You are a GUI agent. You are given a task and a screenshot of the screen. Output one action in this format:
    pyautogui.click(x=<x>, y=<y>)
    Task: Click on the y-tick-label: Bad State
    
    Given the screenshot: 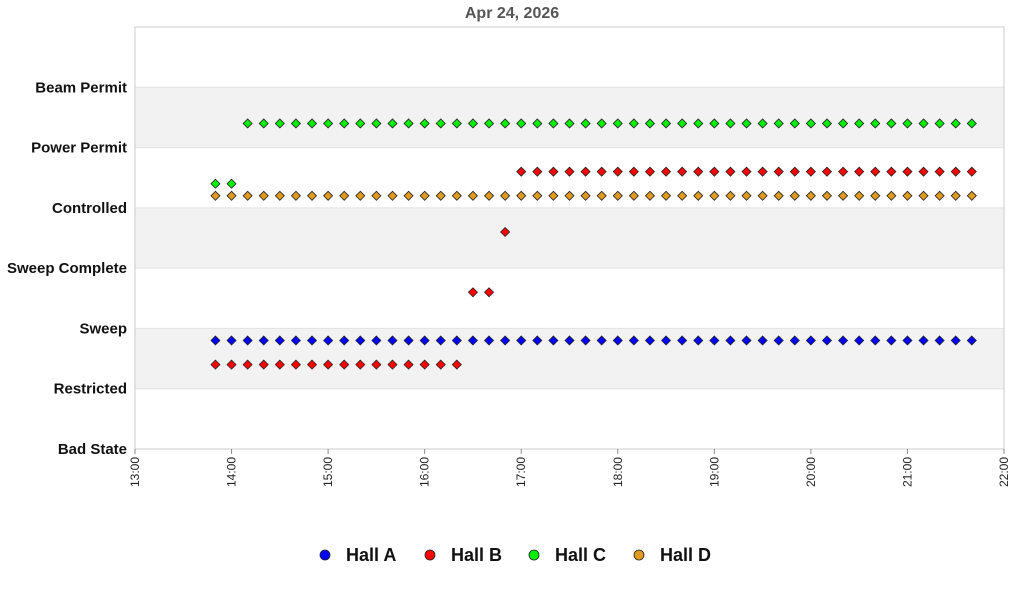 What is the action you would take?
    pyautogui.click(x=92, y=449)
    